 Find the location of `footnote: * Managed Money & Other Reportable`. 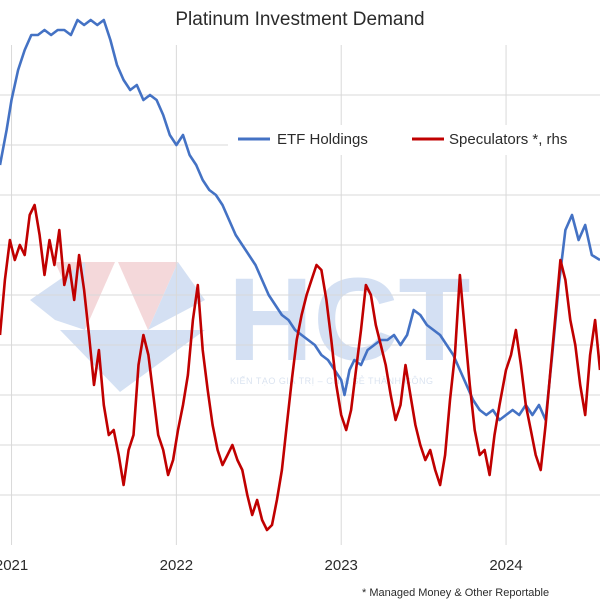

footnote: * Managed Money & Other Reportable is located at coordinates (455, 593).